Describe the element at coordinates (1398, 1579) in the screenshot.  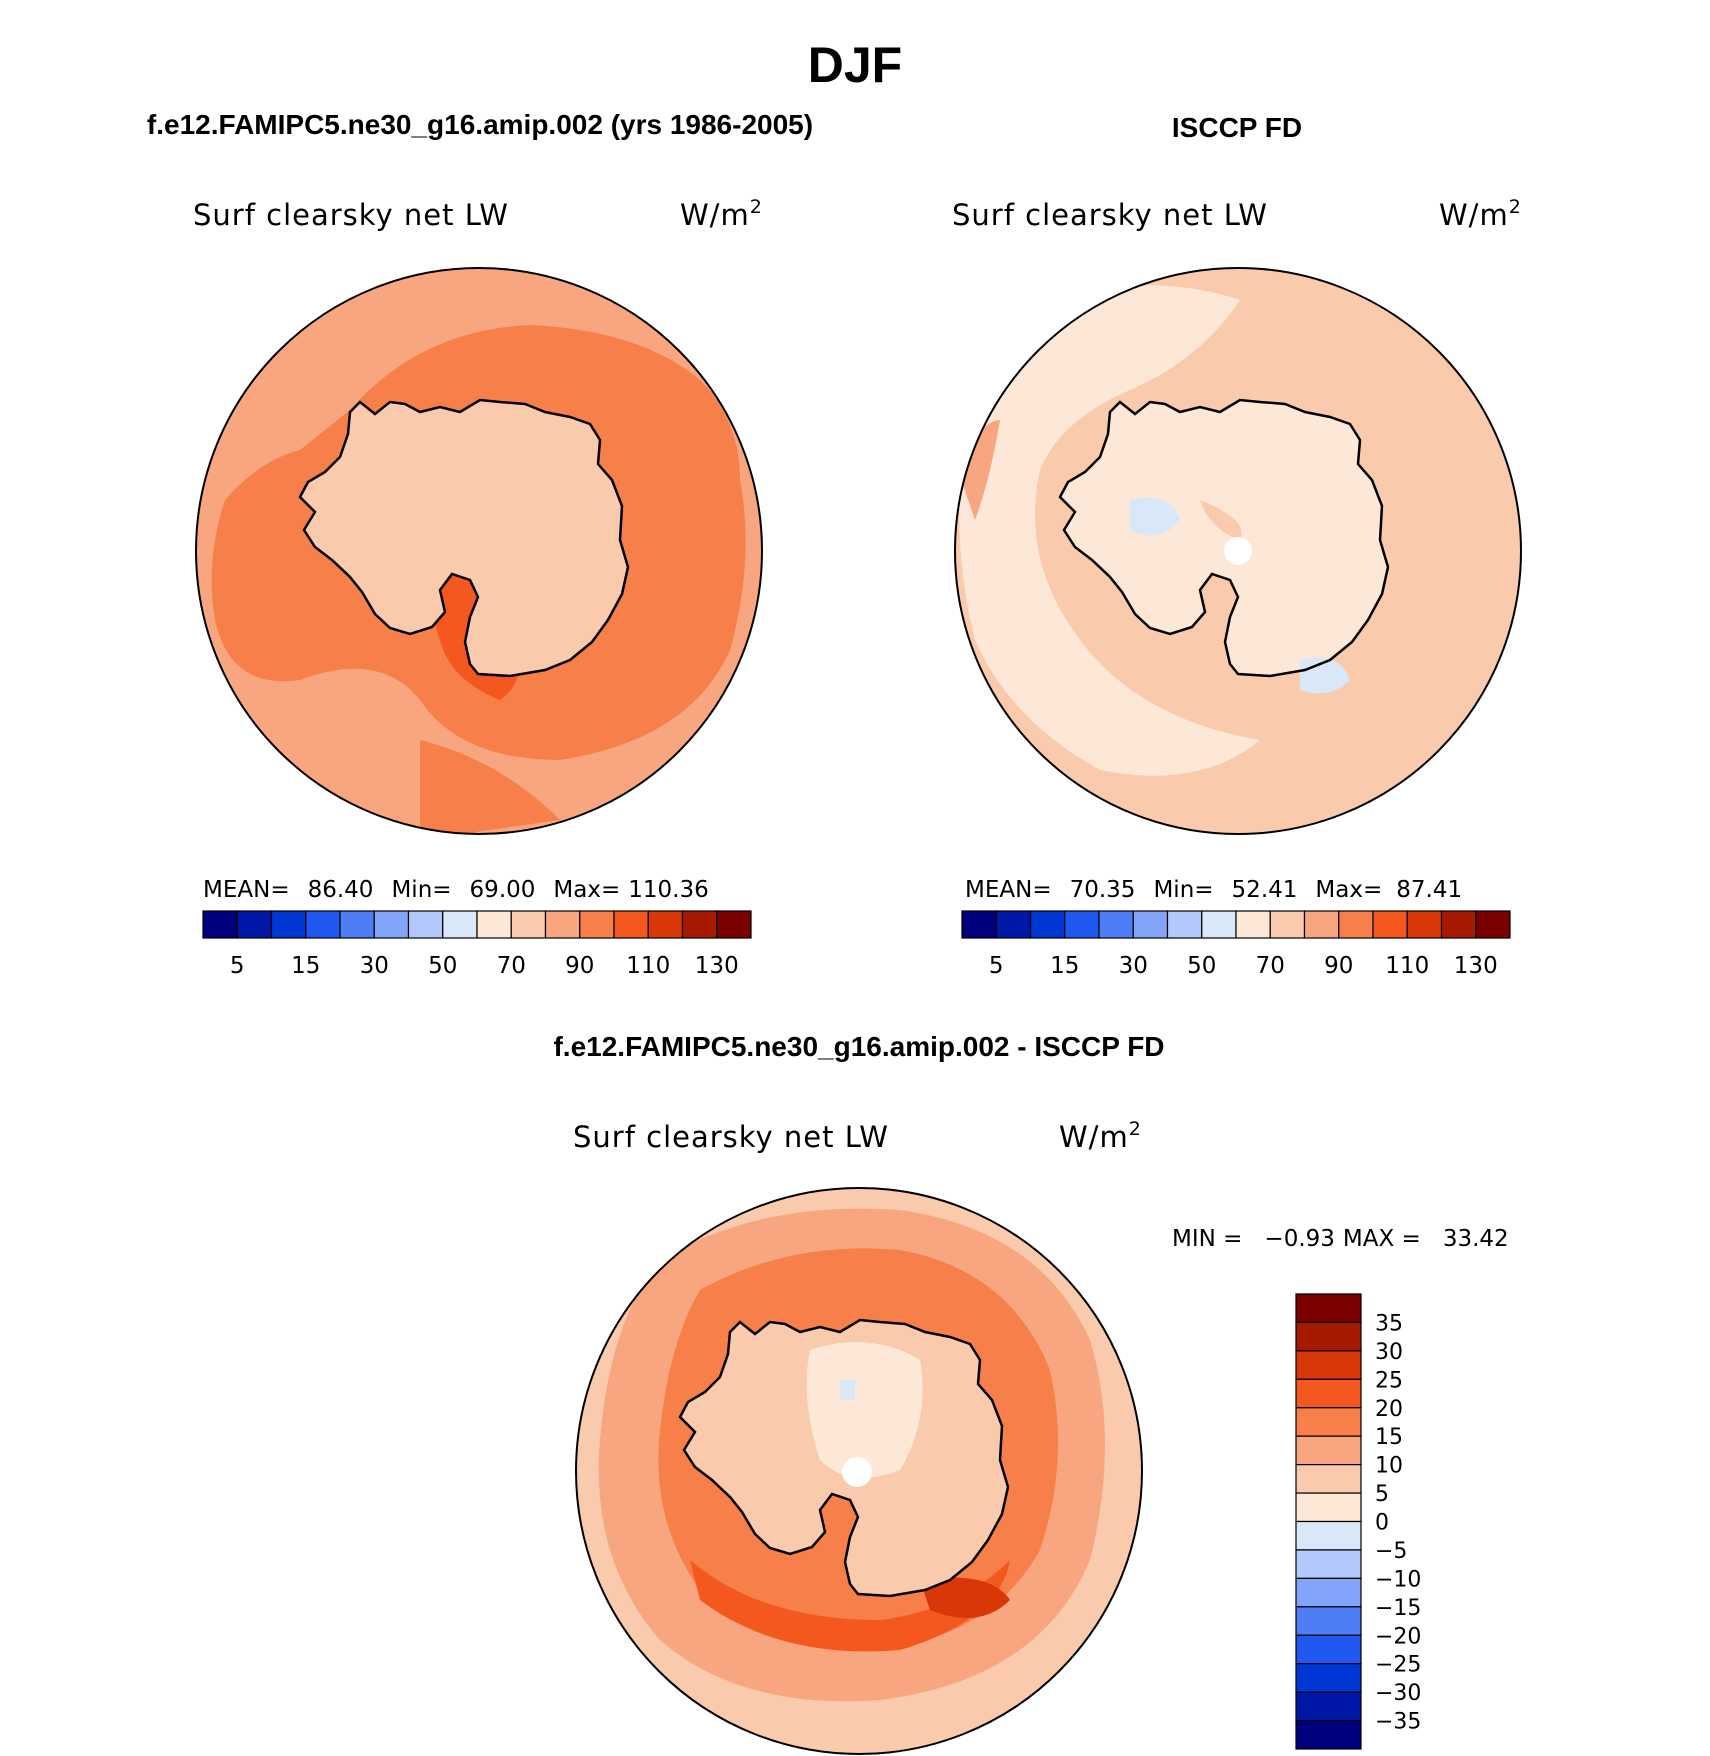
I see `colorbar-tick-label: −10` at that location.